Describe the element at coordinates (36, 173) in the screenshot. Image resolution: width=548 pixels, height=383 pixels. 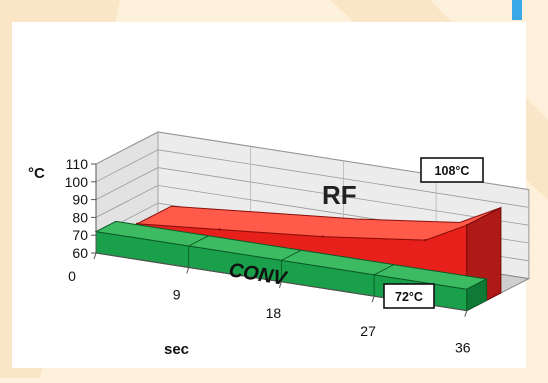
I see `y-axis-unit: °C` at that location.